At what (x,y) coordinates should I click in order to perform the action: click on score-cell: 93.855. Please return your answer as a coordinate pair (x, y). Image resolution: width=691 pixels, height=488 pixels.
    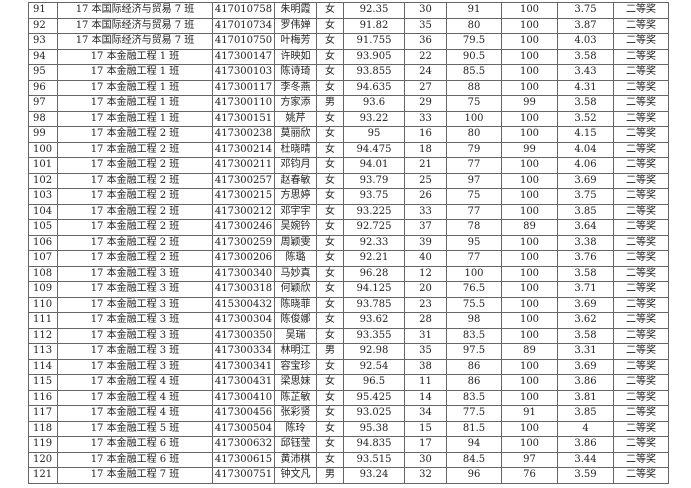
    Looking at the image, I should click on (374, 72).